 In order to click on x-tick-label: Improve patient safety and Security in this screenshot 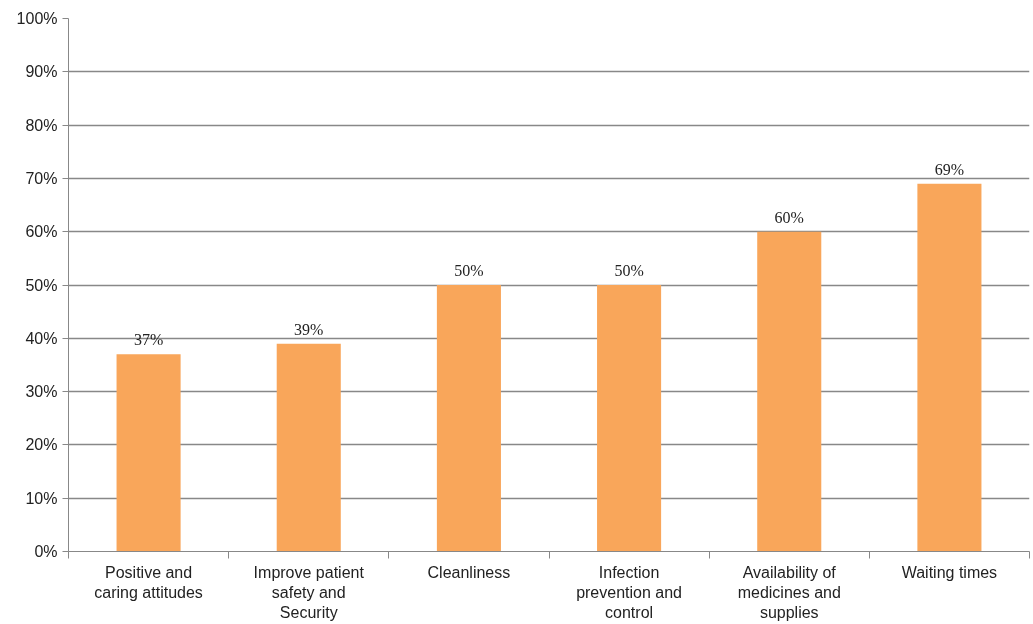, I will do `click(309, 592)`.